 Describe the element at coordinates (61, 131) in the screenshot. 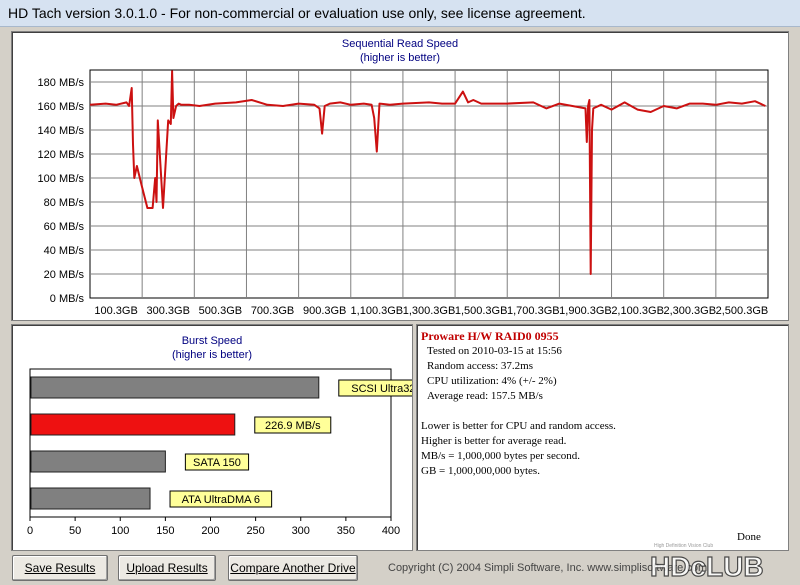

I see `seq-y-tick-label: 140 MB/s` at that location.